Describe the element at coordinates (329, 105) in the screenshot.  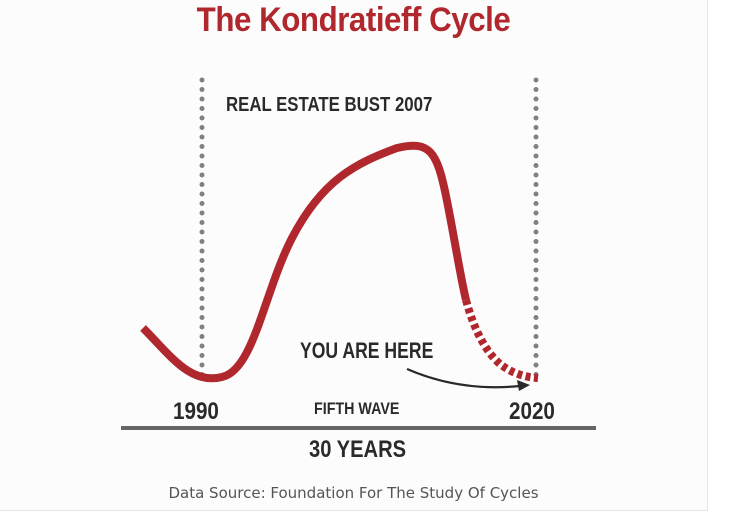
I see `peak-event-label: REAL ESTATE BUST 2007` at that location.